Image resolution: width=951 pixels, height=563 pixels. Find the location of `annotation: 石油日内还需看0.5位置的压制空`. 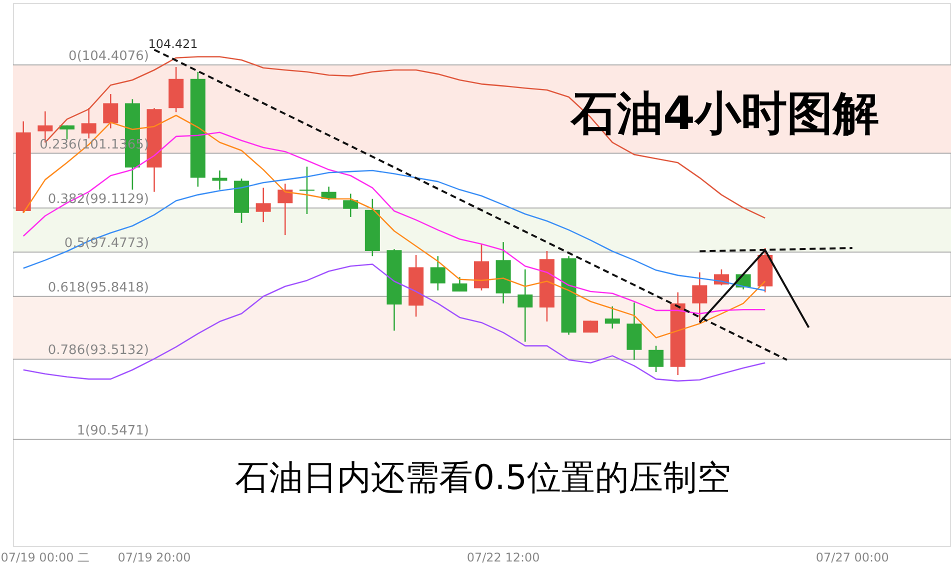

annotation: 石油日内还需看0.5位置的压制空 is located at coordinates (483, 478).